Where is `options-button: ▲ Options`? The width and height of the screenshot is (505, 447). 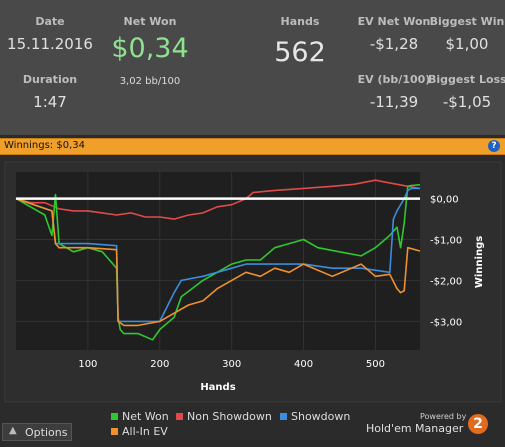
options-button: ▲ Options is located at coordinates (37, 432).